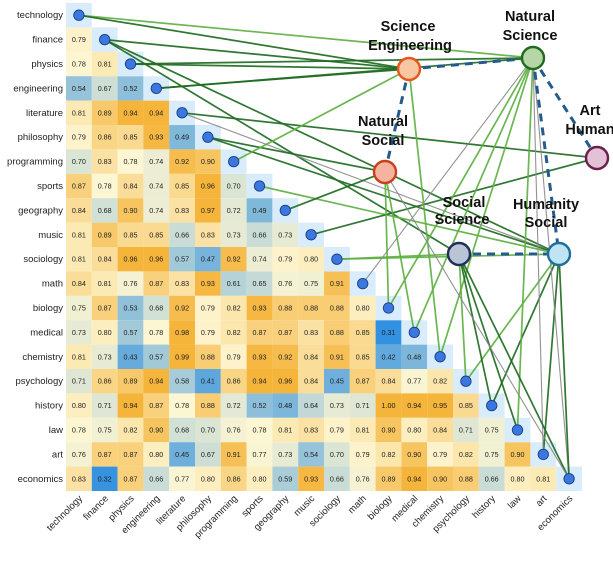 The width and height of the screenshot is (613, 565). What do you see at coordinates (543, 478) in the screenshot?
I see `cell-value-economics-art: 0.81` at bounding box center [543, 478].